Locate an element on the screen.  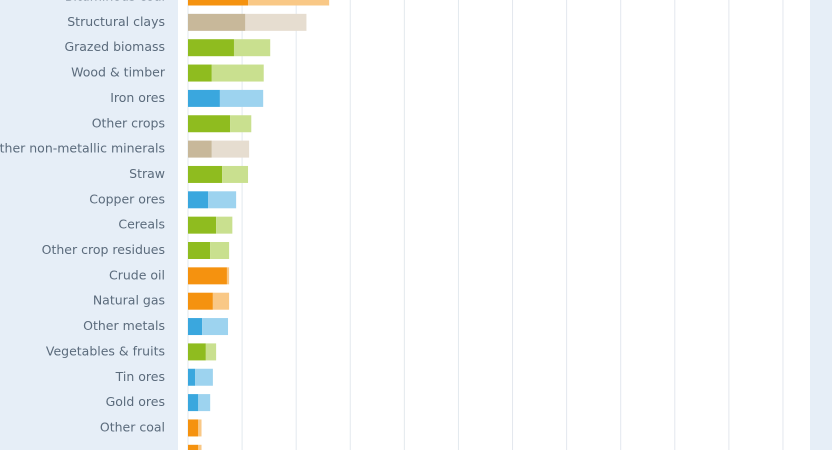
y-tick-label: Other crops is located at coordinates (128, 122).